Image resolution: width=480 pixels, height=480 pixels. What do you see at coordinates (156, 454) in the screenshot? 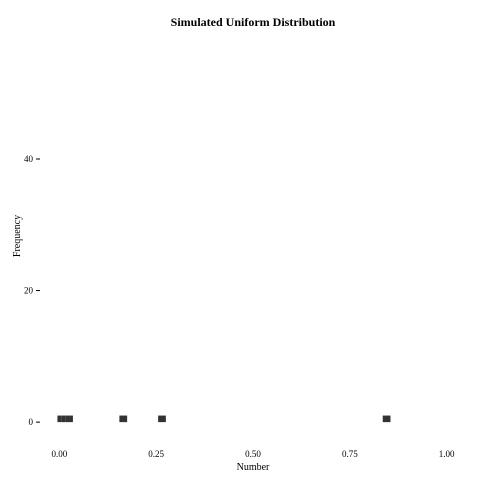
I see `x-tick-label: 0.25` at bounding box center [156, 454].